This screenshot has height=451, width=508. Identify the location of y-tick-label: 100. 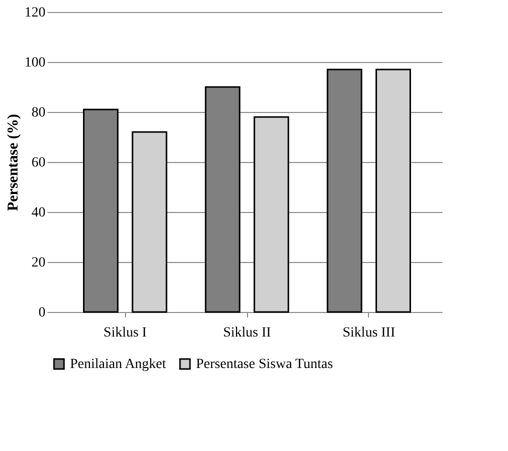
(35, 63).